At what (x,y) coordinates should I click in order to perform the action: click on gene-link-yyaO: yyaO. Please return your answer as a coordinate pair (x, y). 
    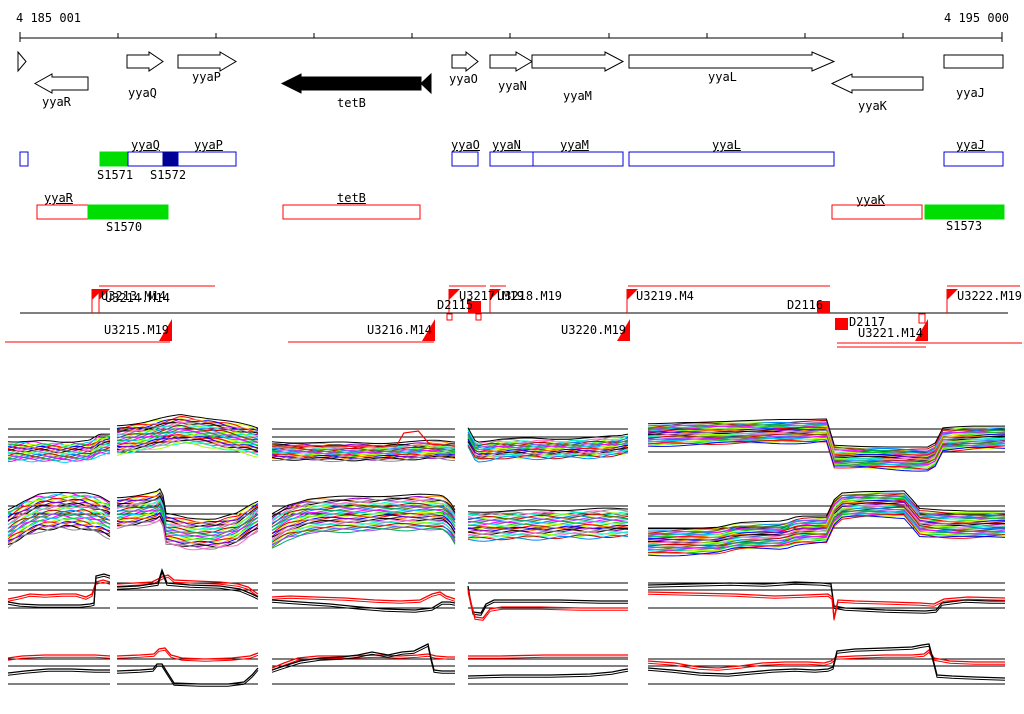
    Looking at the image, I should click on (465, 145).